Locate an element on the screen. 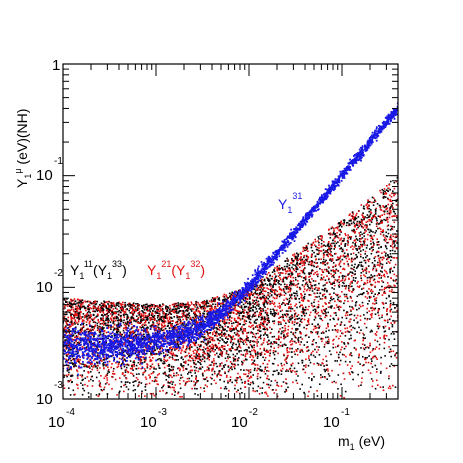 The image size is (463, 463). black-point-1983 is located at coordinates (306, 260).